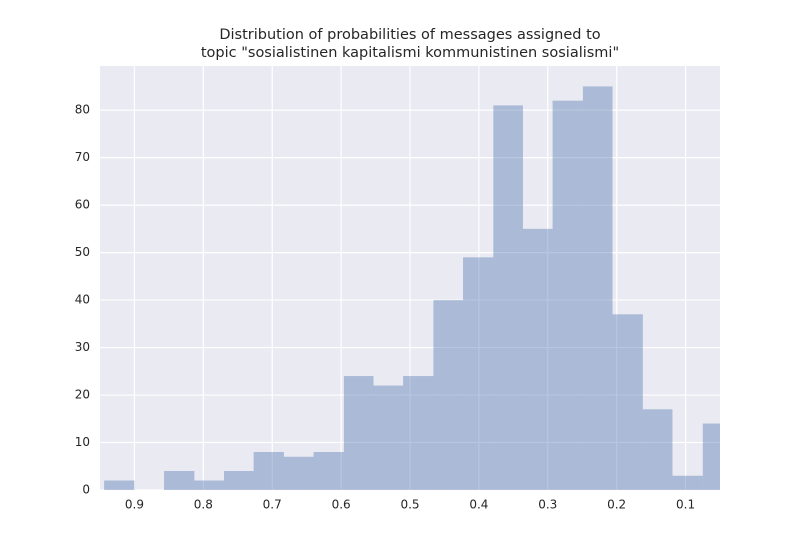  I want to click on y-tick-label: 40, so click(82, 300).